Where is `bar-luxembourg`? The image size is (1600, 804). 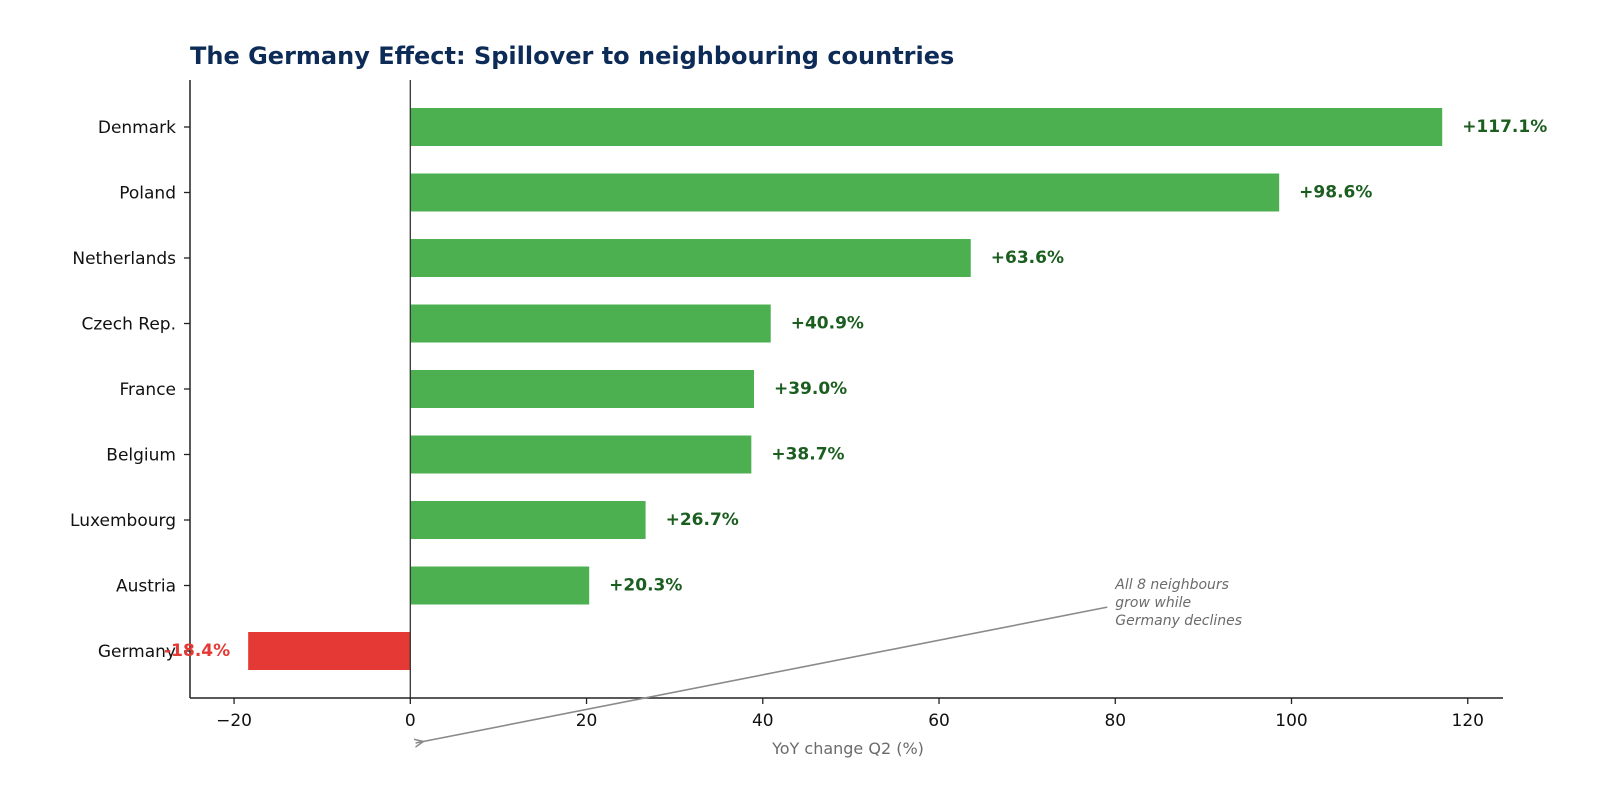 bar-luxembourg is located at coordinates (528, 520).